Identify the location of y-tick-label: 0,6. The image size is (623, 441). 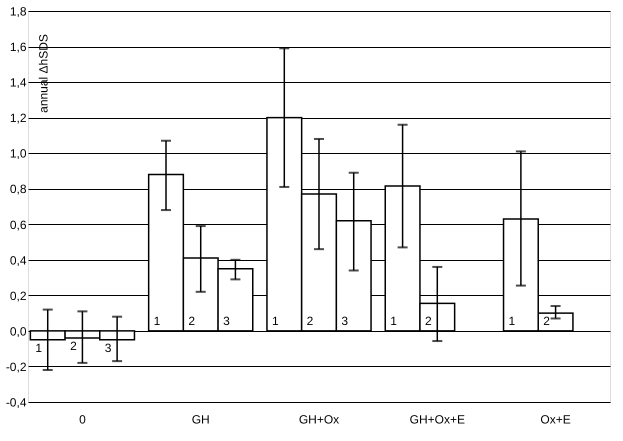
(18, 225).